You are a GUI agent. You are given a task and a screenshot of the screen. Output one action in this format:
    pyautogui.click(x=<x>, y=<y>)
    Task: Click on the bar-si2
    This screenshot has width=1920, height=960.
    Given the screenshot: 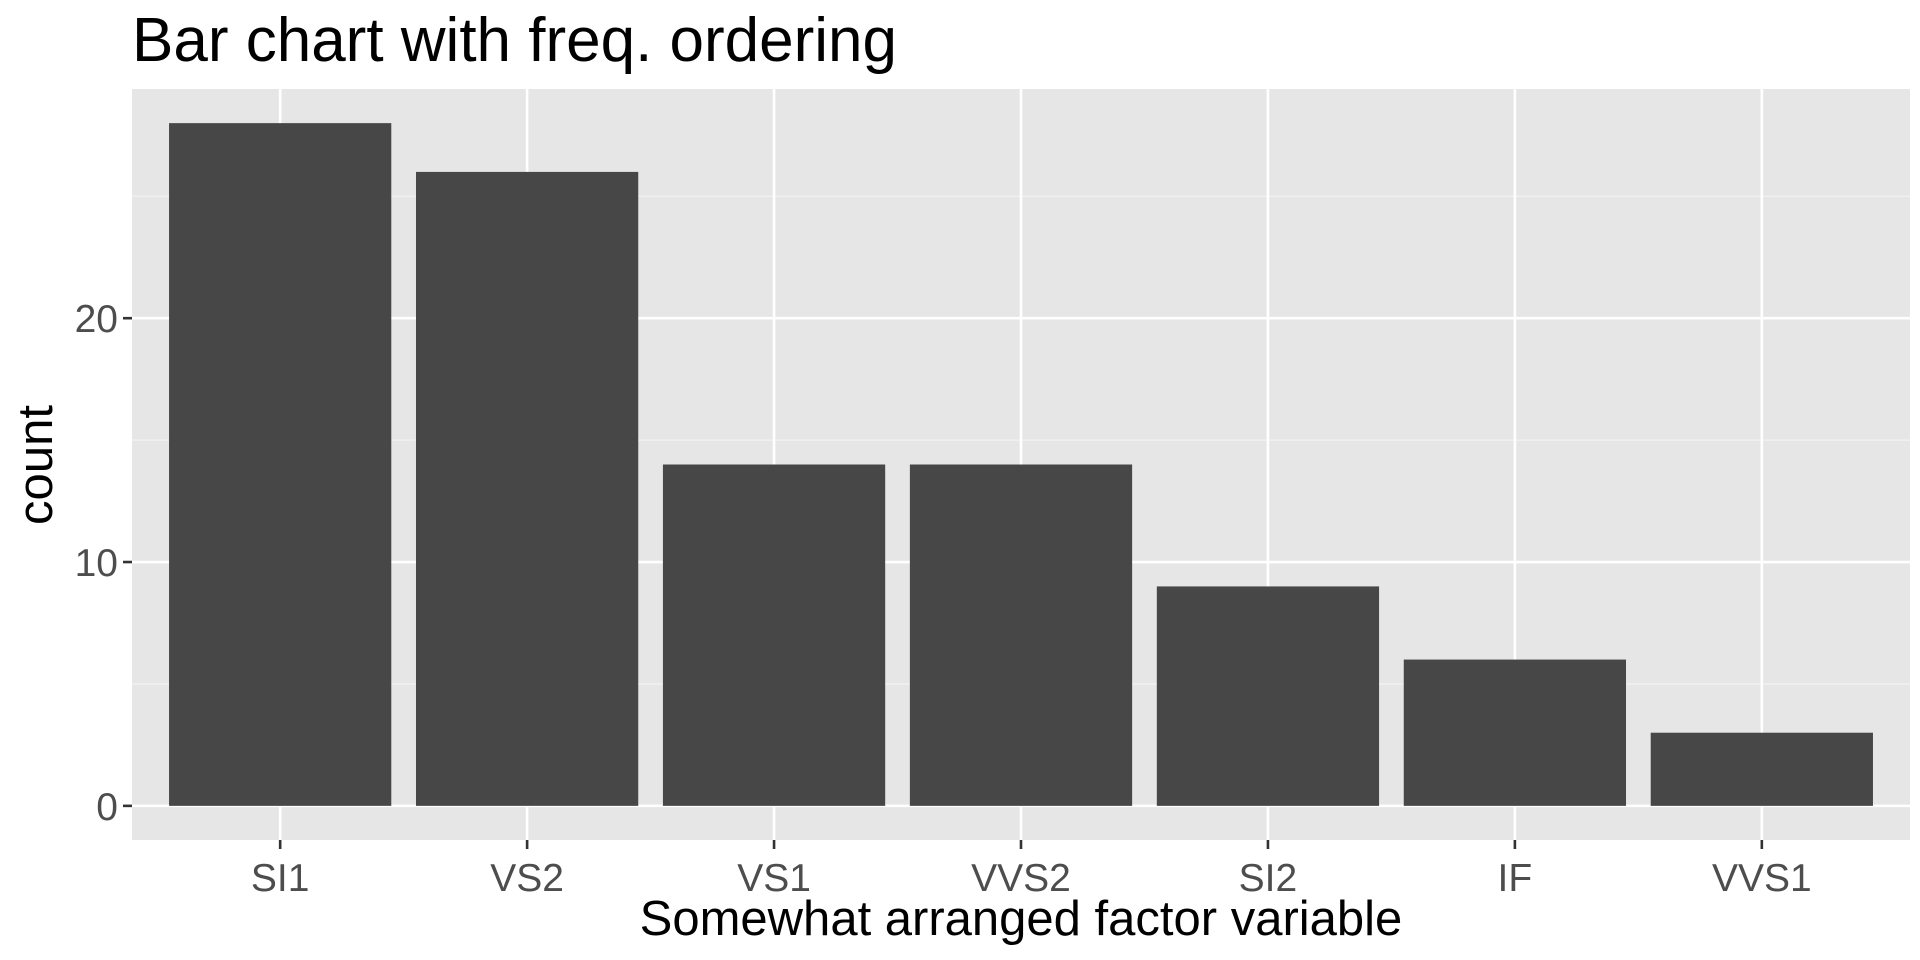 What is the action you would take?
    pyautogui.click(x=1268, y=696)
    